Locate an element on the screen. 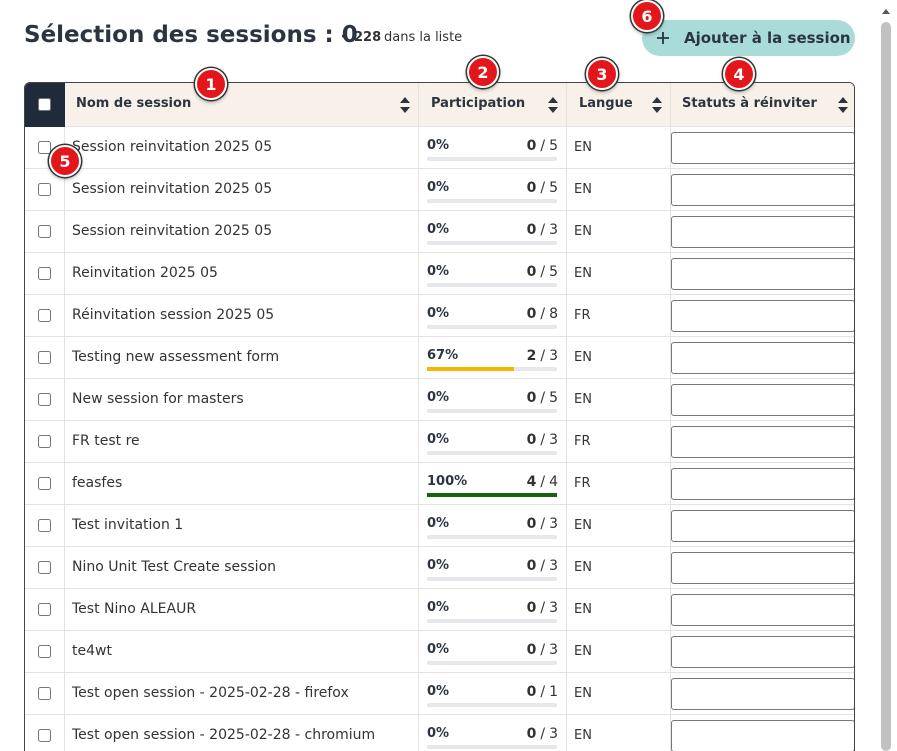  session-name: FR test re is located at coordinates (106, 441).